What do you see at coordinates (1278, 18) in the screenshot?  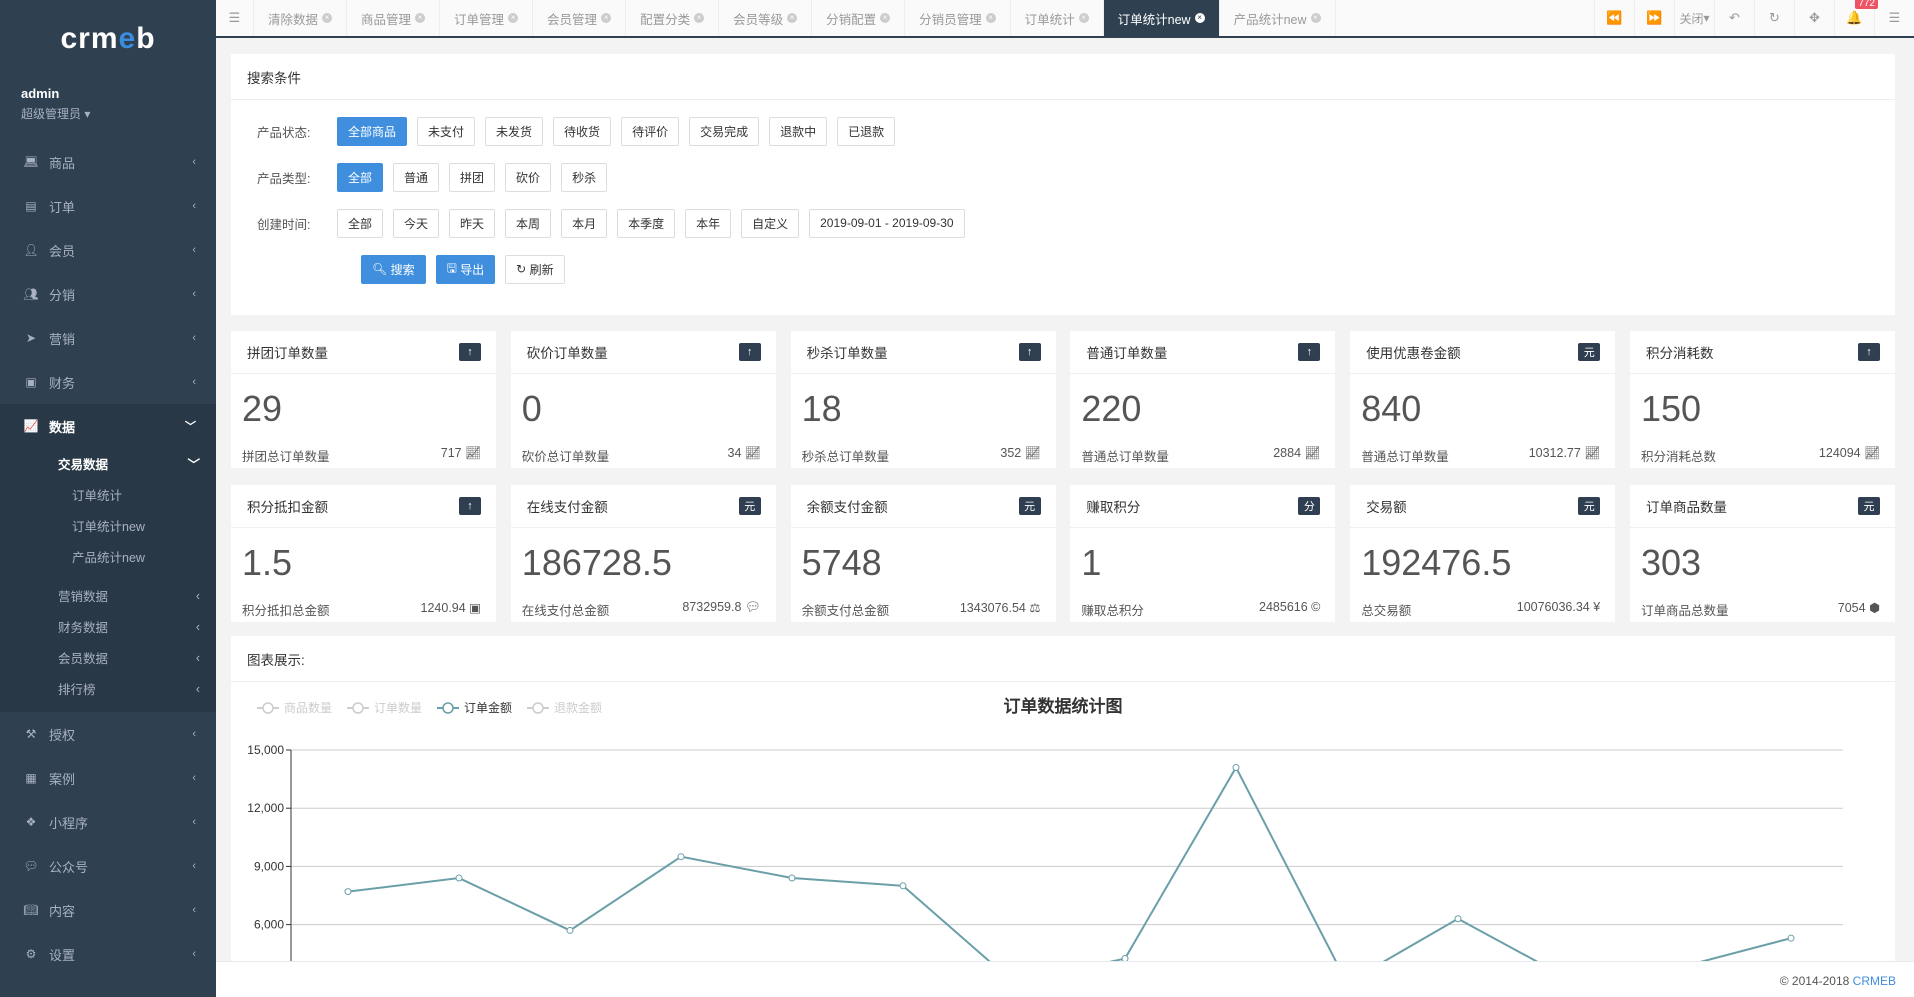 I see `tab: 产品统计new ×` at bounding box center [1278, 18].